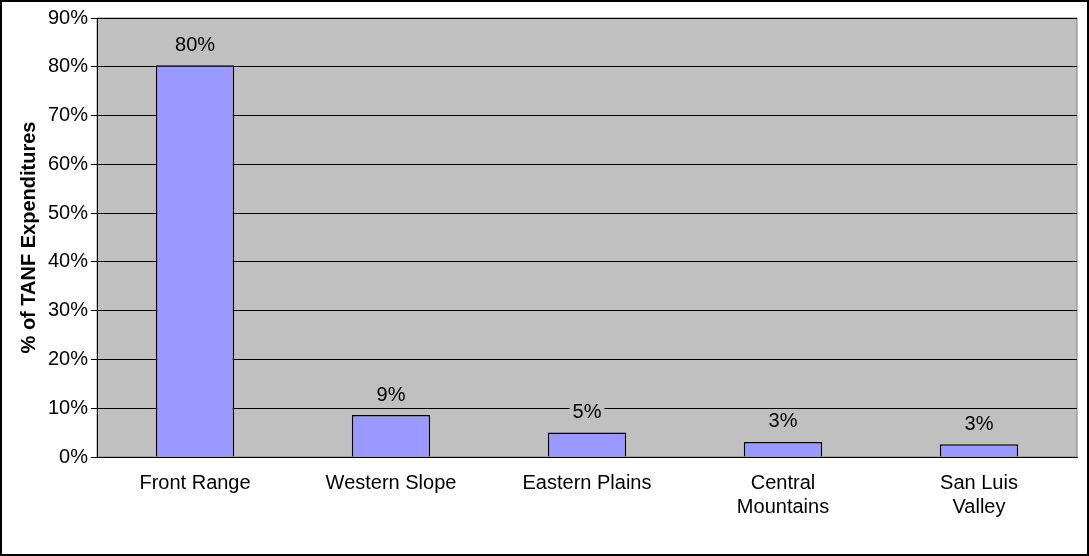 The width and height of the screenshot is (1089, 556). I want to click on x-tick-label: San Luis Valley, so click(979, 493).